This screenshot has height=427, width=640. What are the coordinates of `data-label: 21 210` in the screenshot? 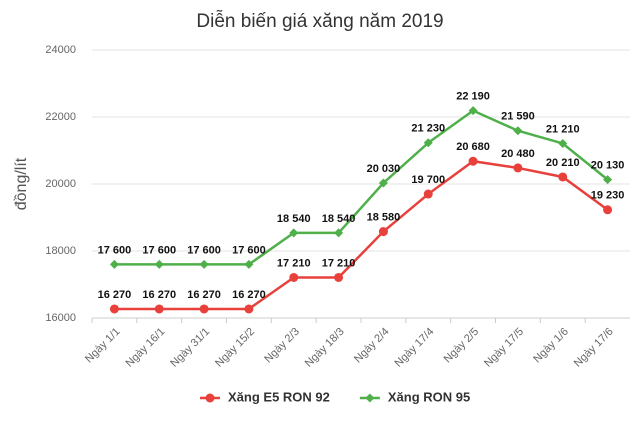 It's located at (563, 129).